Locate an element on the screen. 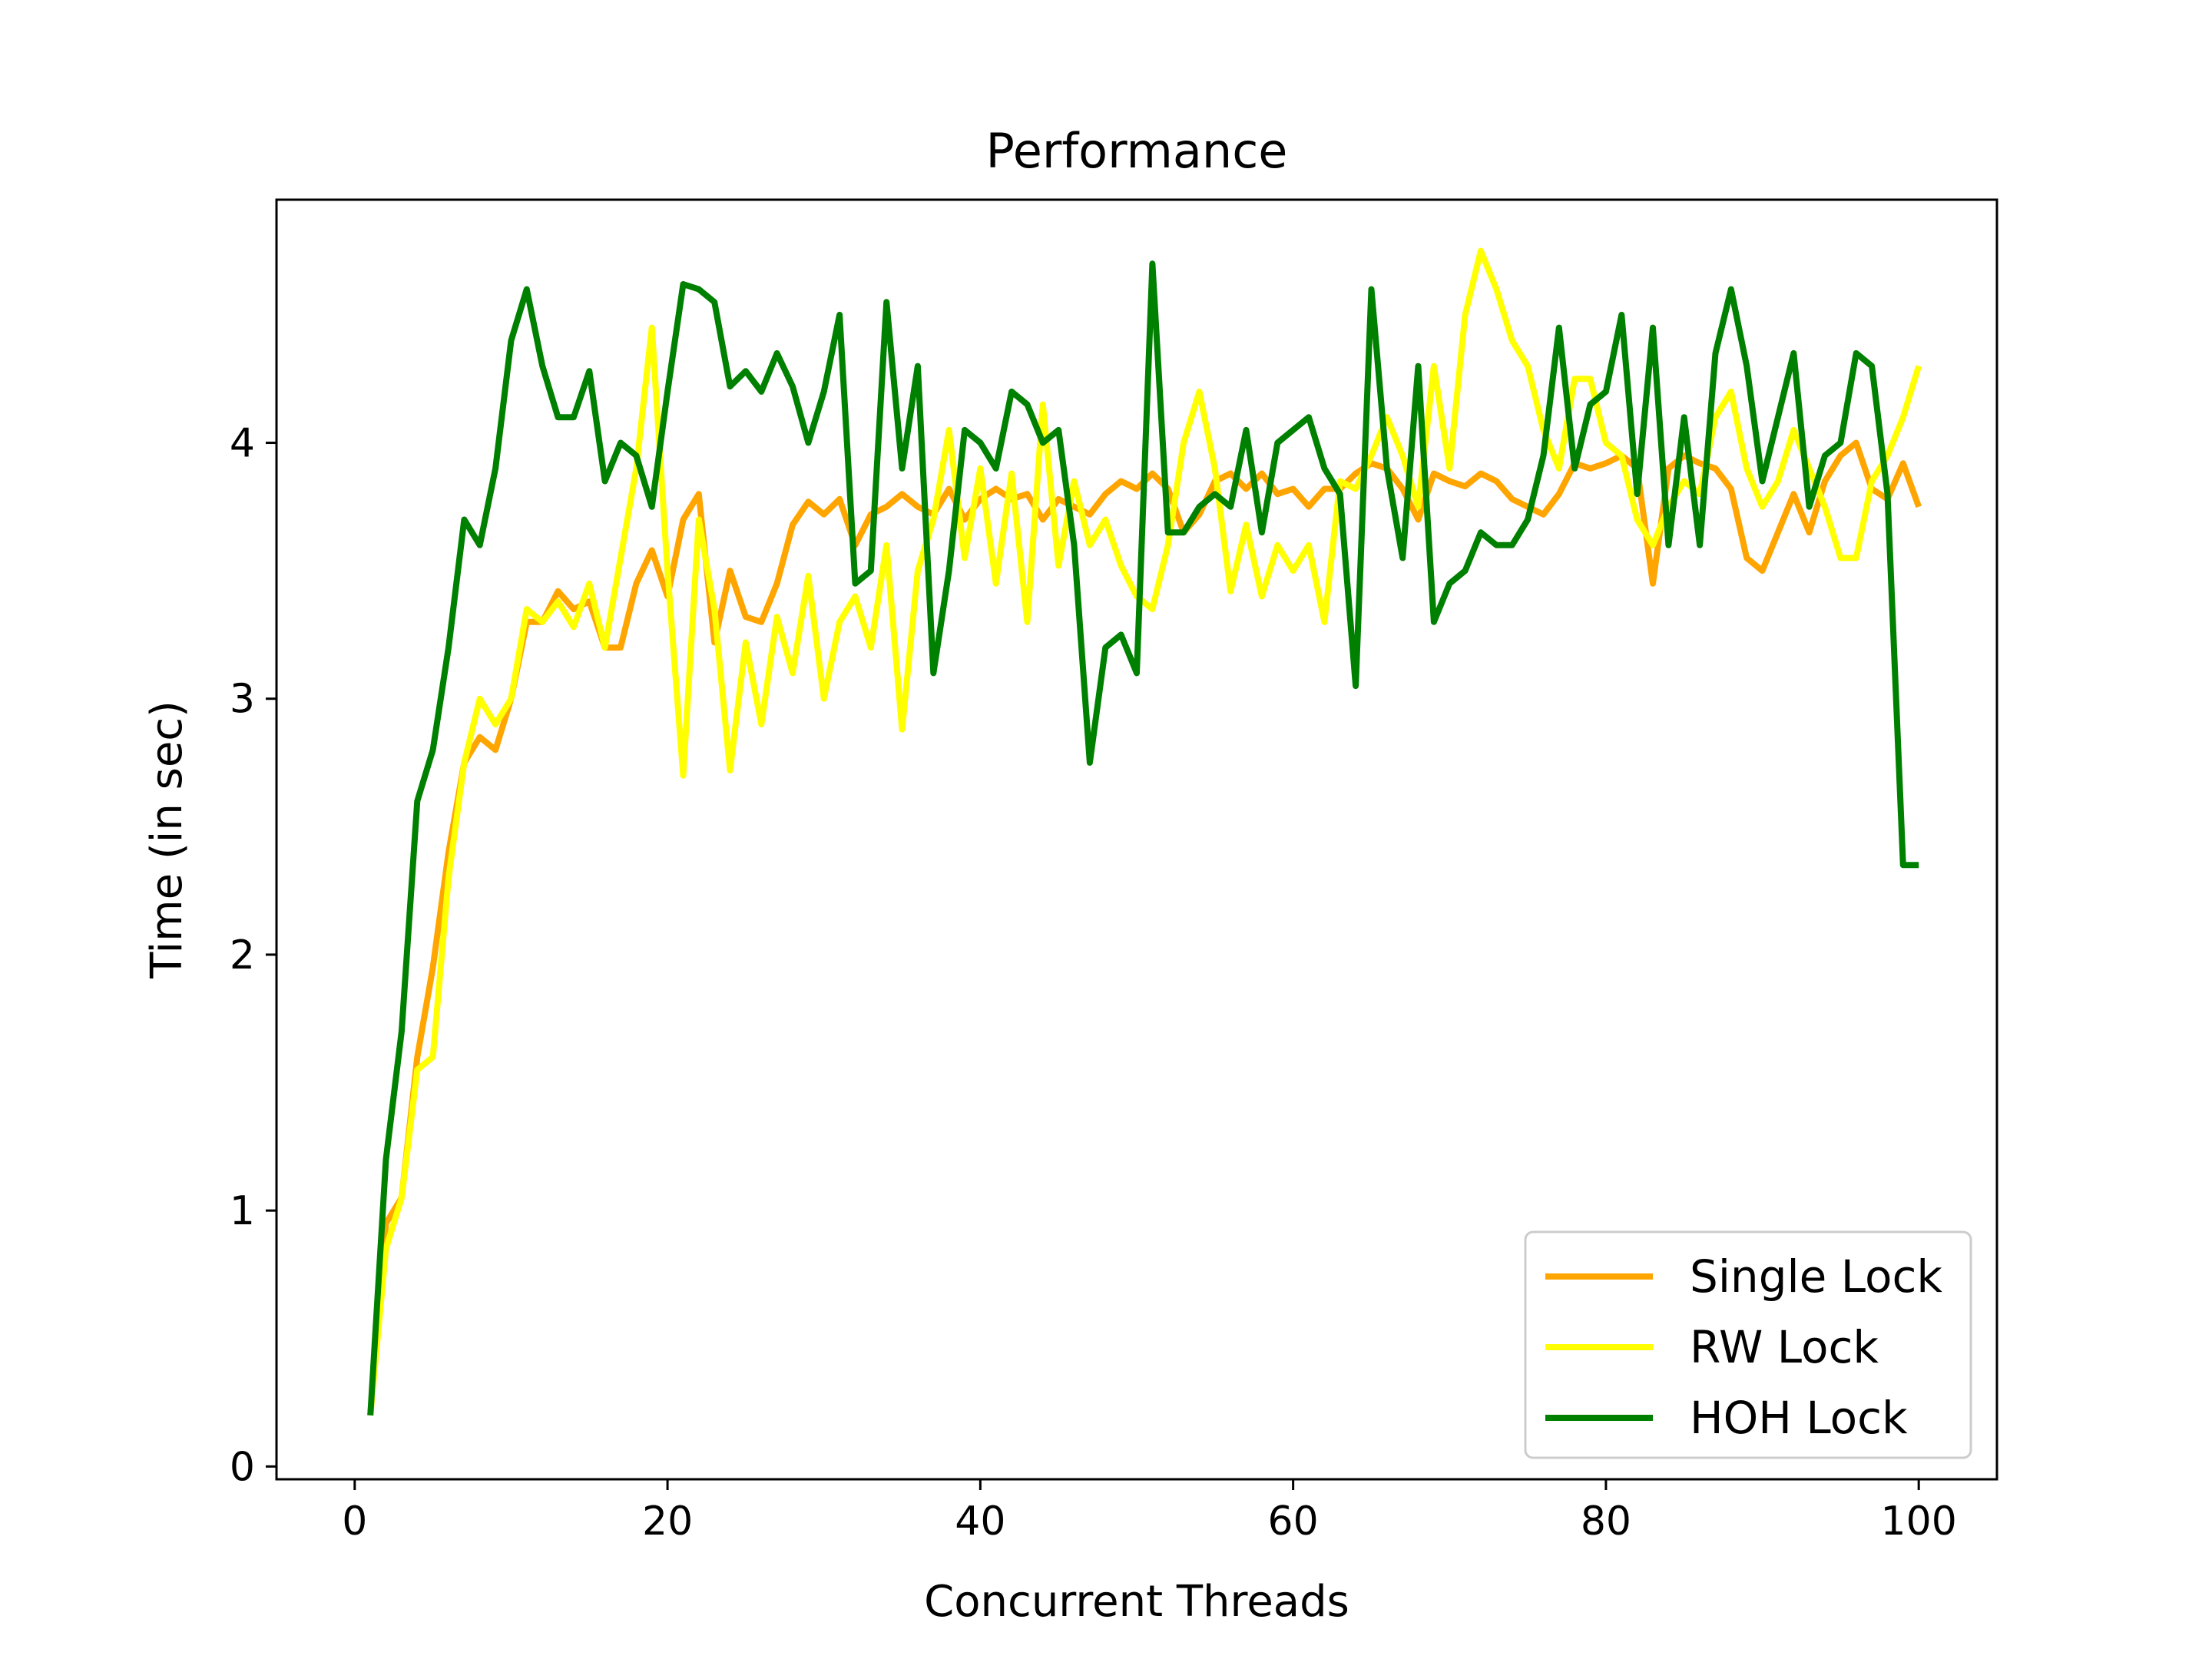 This screenshot has height=1659, width=2212. y-axis-ticks: 0 1 2 3 4 is located at coordinates (253, 956).